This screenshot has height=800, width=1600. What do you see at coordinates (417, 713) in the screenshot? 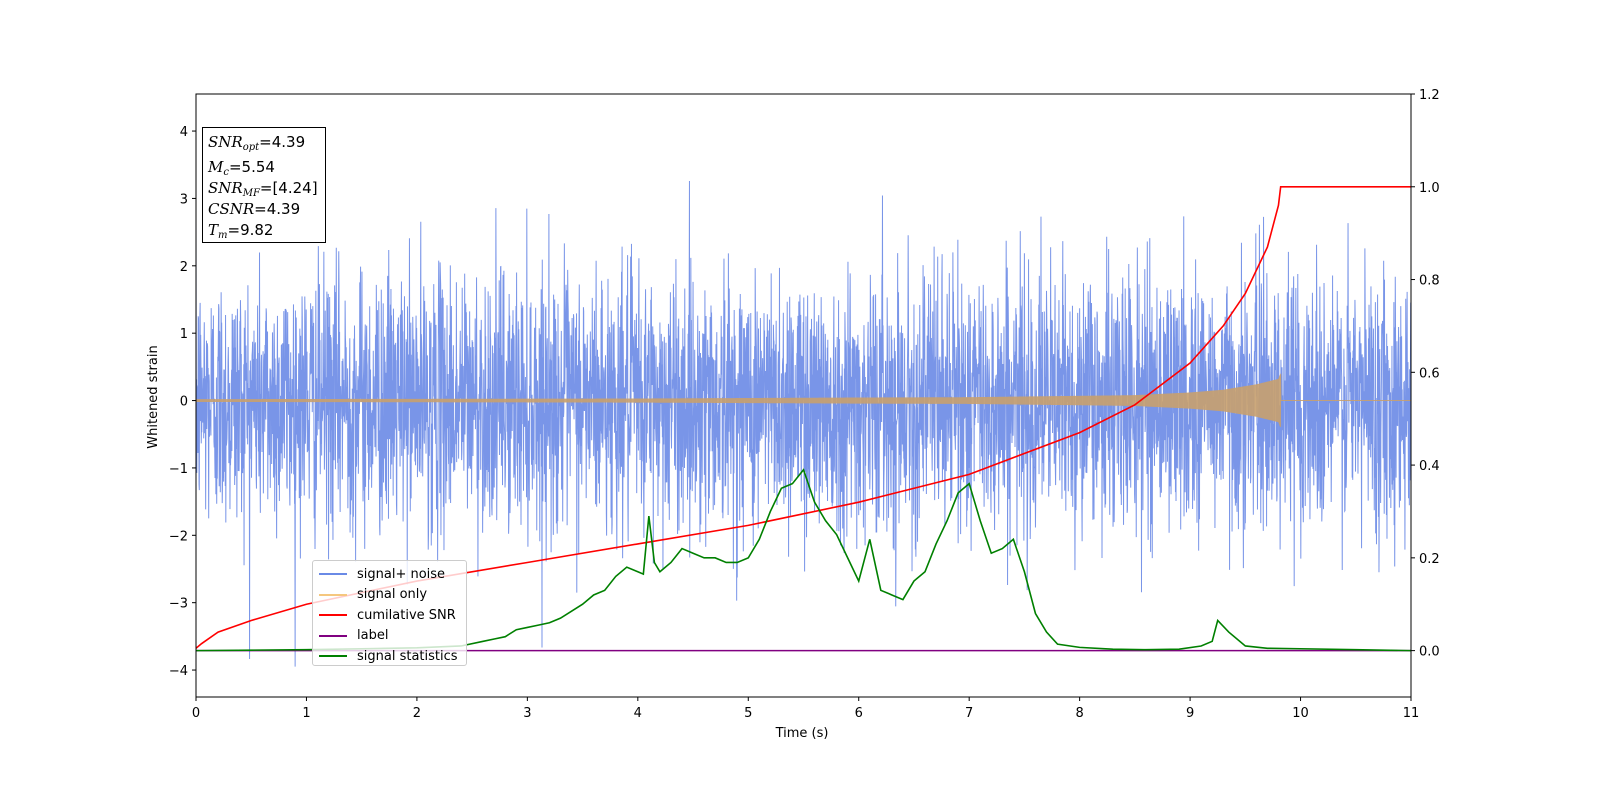
I see `x-tick-label: 2` at bounding box center [417, 713].